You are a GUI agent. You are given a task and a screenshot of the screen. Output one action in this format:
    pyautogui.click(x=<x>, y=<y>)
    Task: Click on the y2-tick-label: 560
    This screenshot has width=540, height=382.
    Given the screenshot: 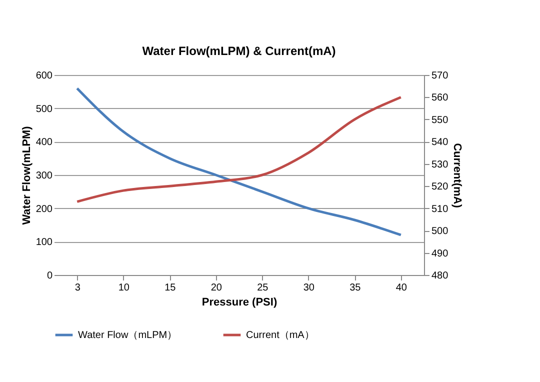 What is the action you would take?
    pyautogui.click(x=440, y=98)
    